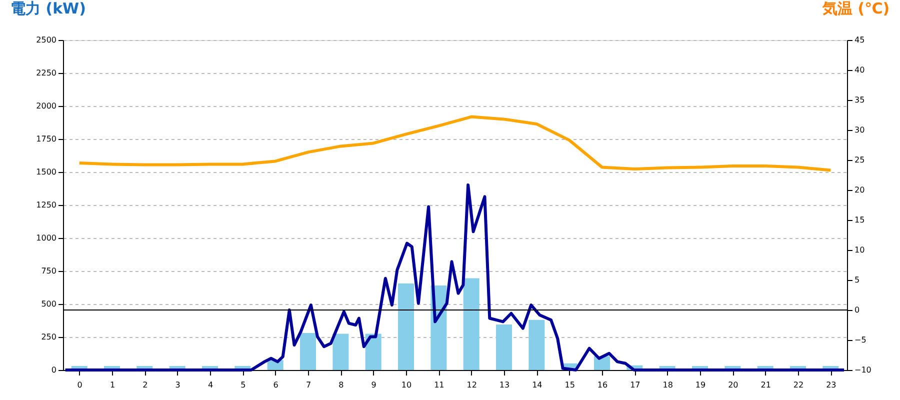  What do you see at coordinates (857, 310) in the screenshot?
I see `y2-tick-label: 0` at bounding box center [857, 310].